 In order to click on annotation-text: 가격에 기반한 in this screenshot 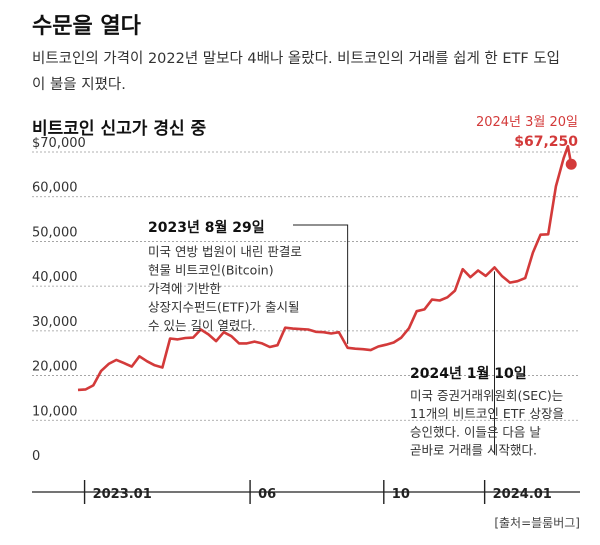, I will do `click(184, 288)`.